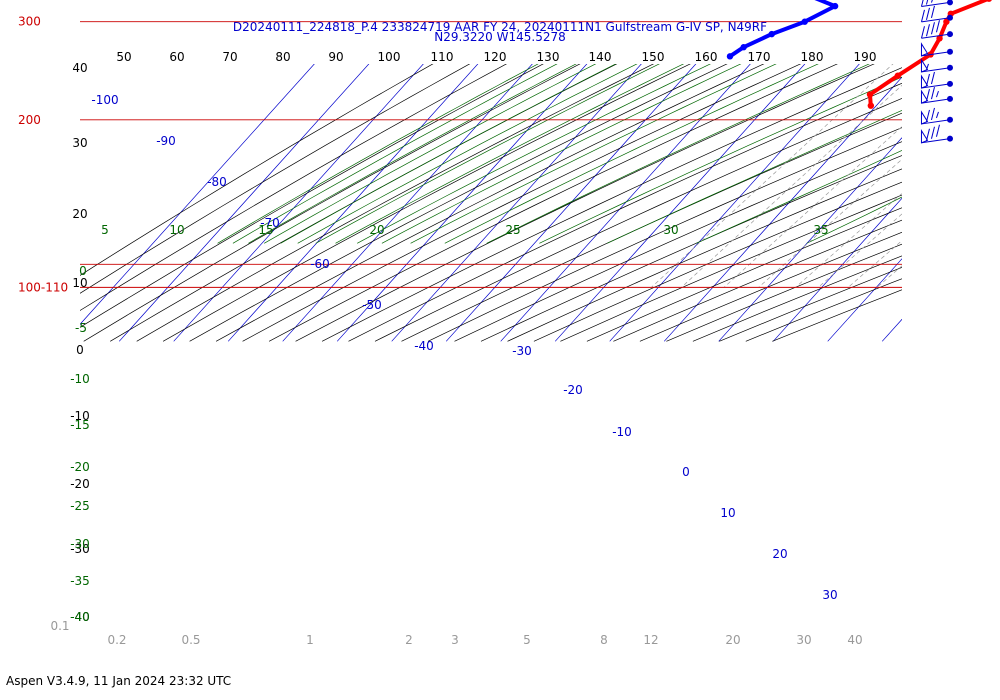  Describe the element at coordinates (409, 640) in the screenshot. I see `mixing-ratio-label: 2` at that location.